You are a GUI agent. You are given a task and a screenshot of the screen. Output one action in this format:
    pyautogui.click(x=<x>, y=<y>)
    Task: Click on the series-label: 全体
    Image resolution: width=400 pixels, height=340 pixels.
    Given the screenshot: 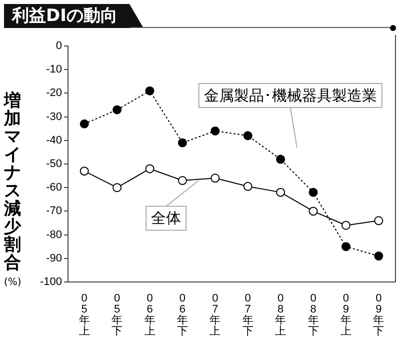 What is the action you would take?
    pyautogui.click(x=166, y=218)
    